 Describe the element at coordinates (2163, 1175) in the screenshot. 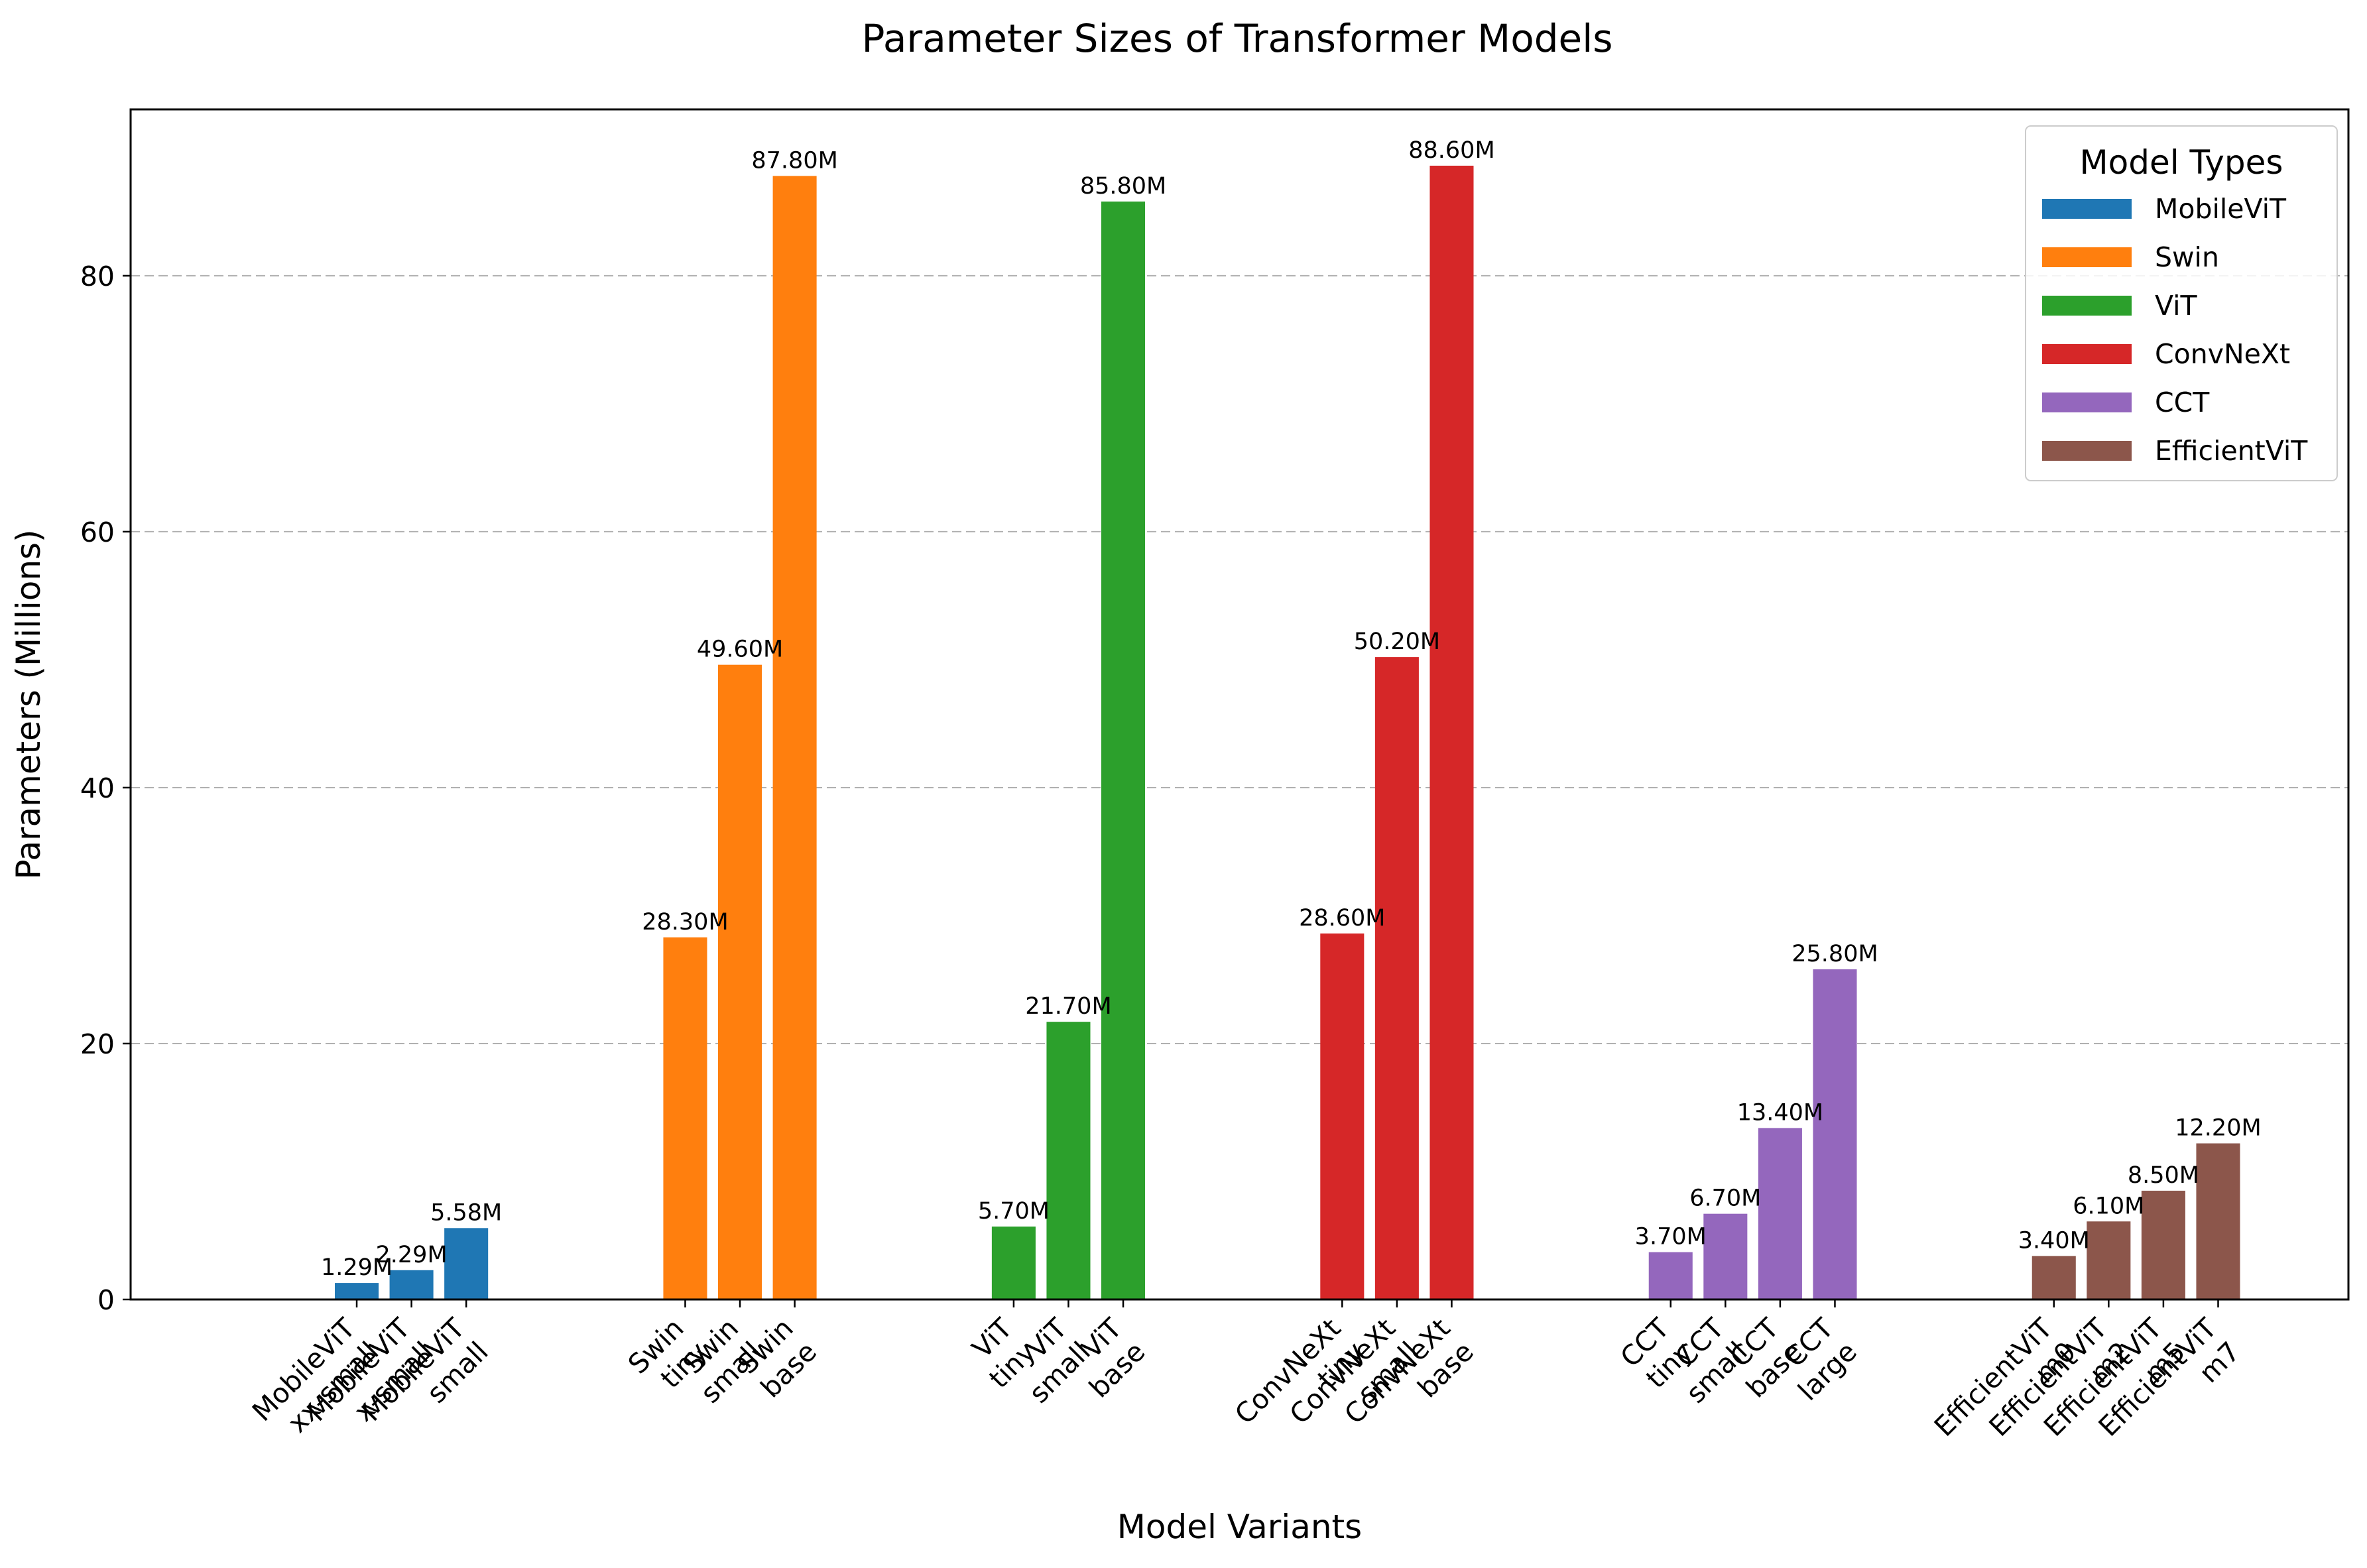

I see `data-label: 8.50M` at that location.